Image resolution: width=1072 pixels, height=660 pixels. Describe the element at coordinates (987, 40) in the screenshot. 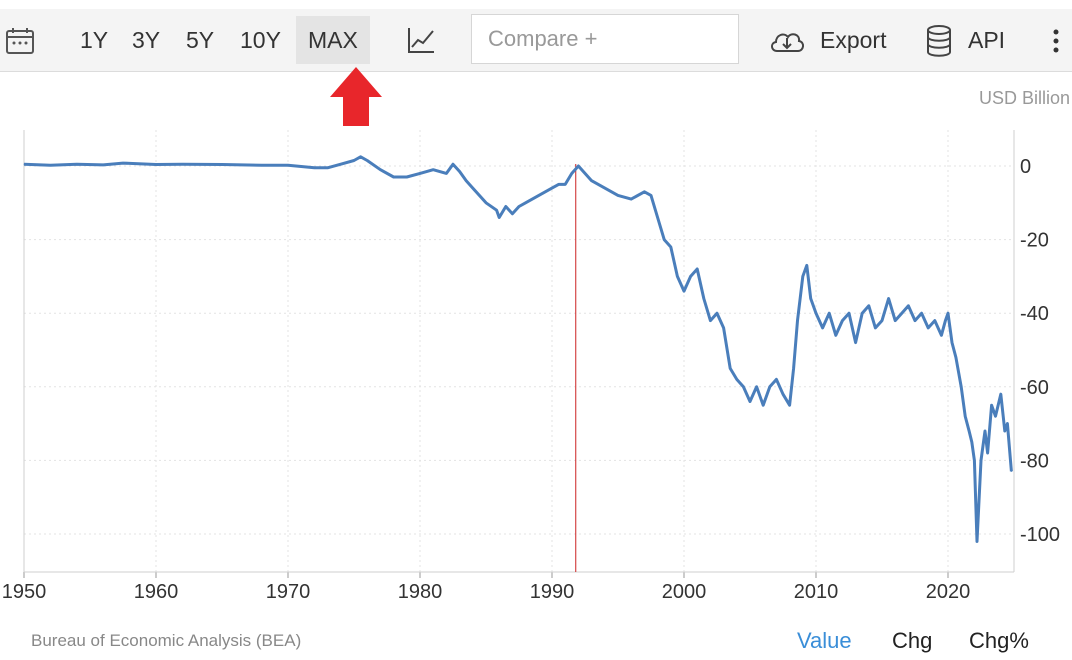

I see `api-button: API` at that location.